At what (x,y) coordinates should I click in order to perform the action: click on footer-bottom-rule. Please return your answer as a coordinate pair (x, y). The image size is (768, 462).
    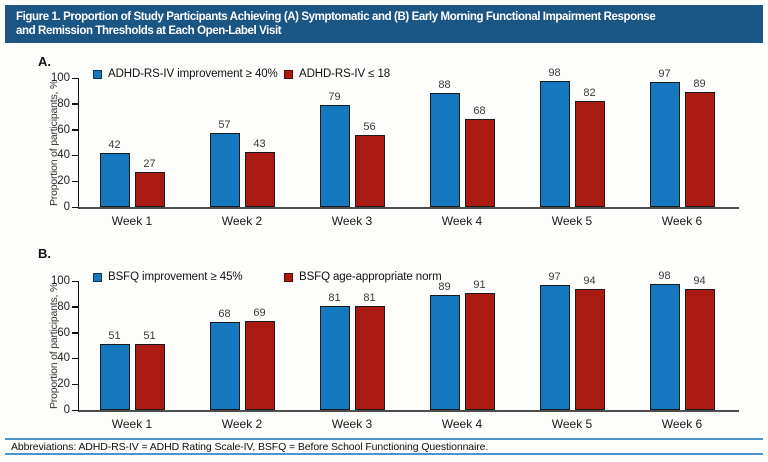
    Looking at the image, I should click on (384, 454).